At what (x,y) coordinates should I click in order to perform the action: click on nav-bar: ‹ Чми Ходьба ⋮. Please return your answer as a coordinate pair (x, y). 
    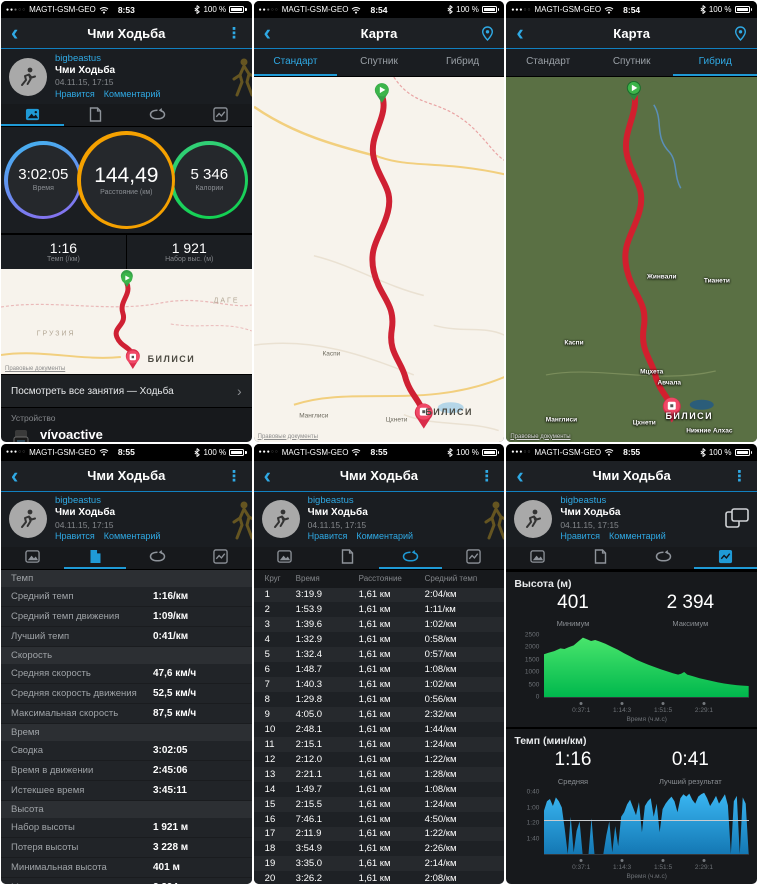
    Looking at the image, I should click on (126, 33).